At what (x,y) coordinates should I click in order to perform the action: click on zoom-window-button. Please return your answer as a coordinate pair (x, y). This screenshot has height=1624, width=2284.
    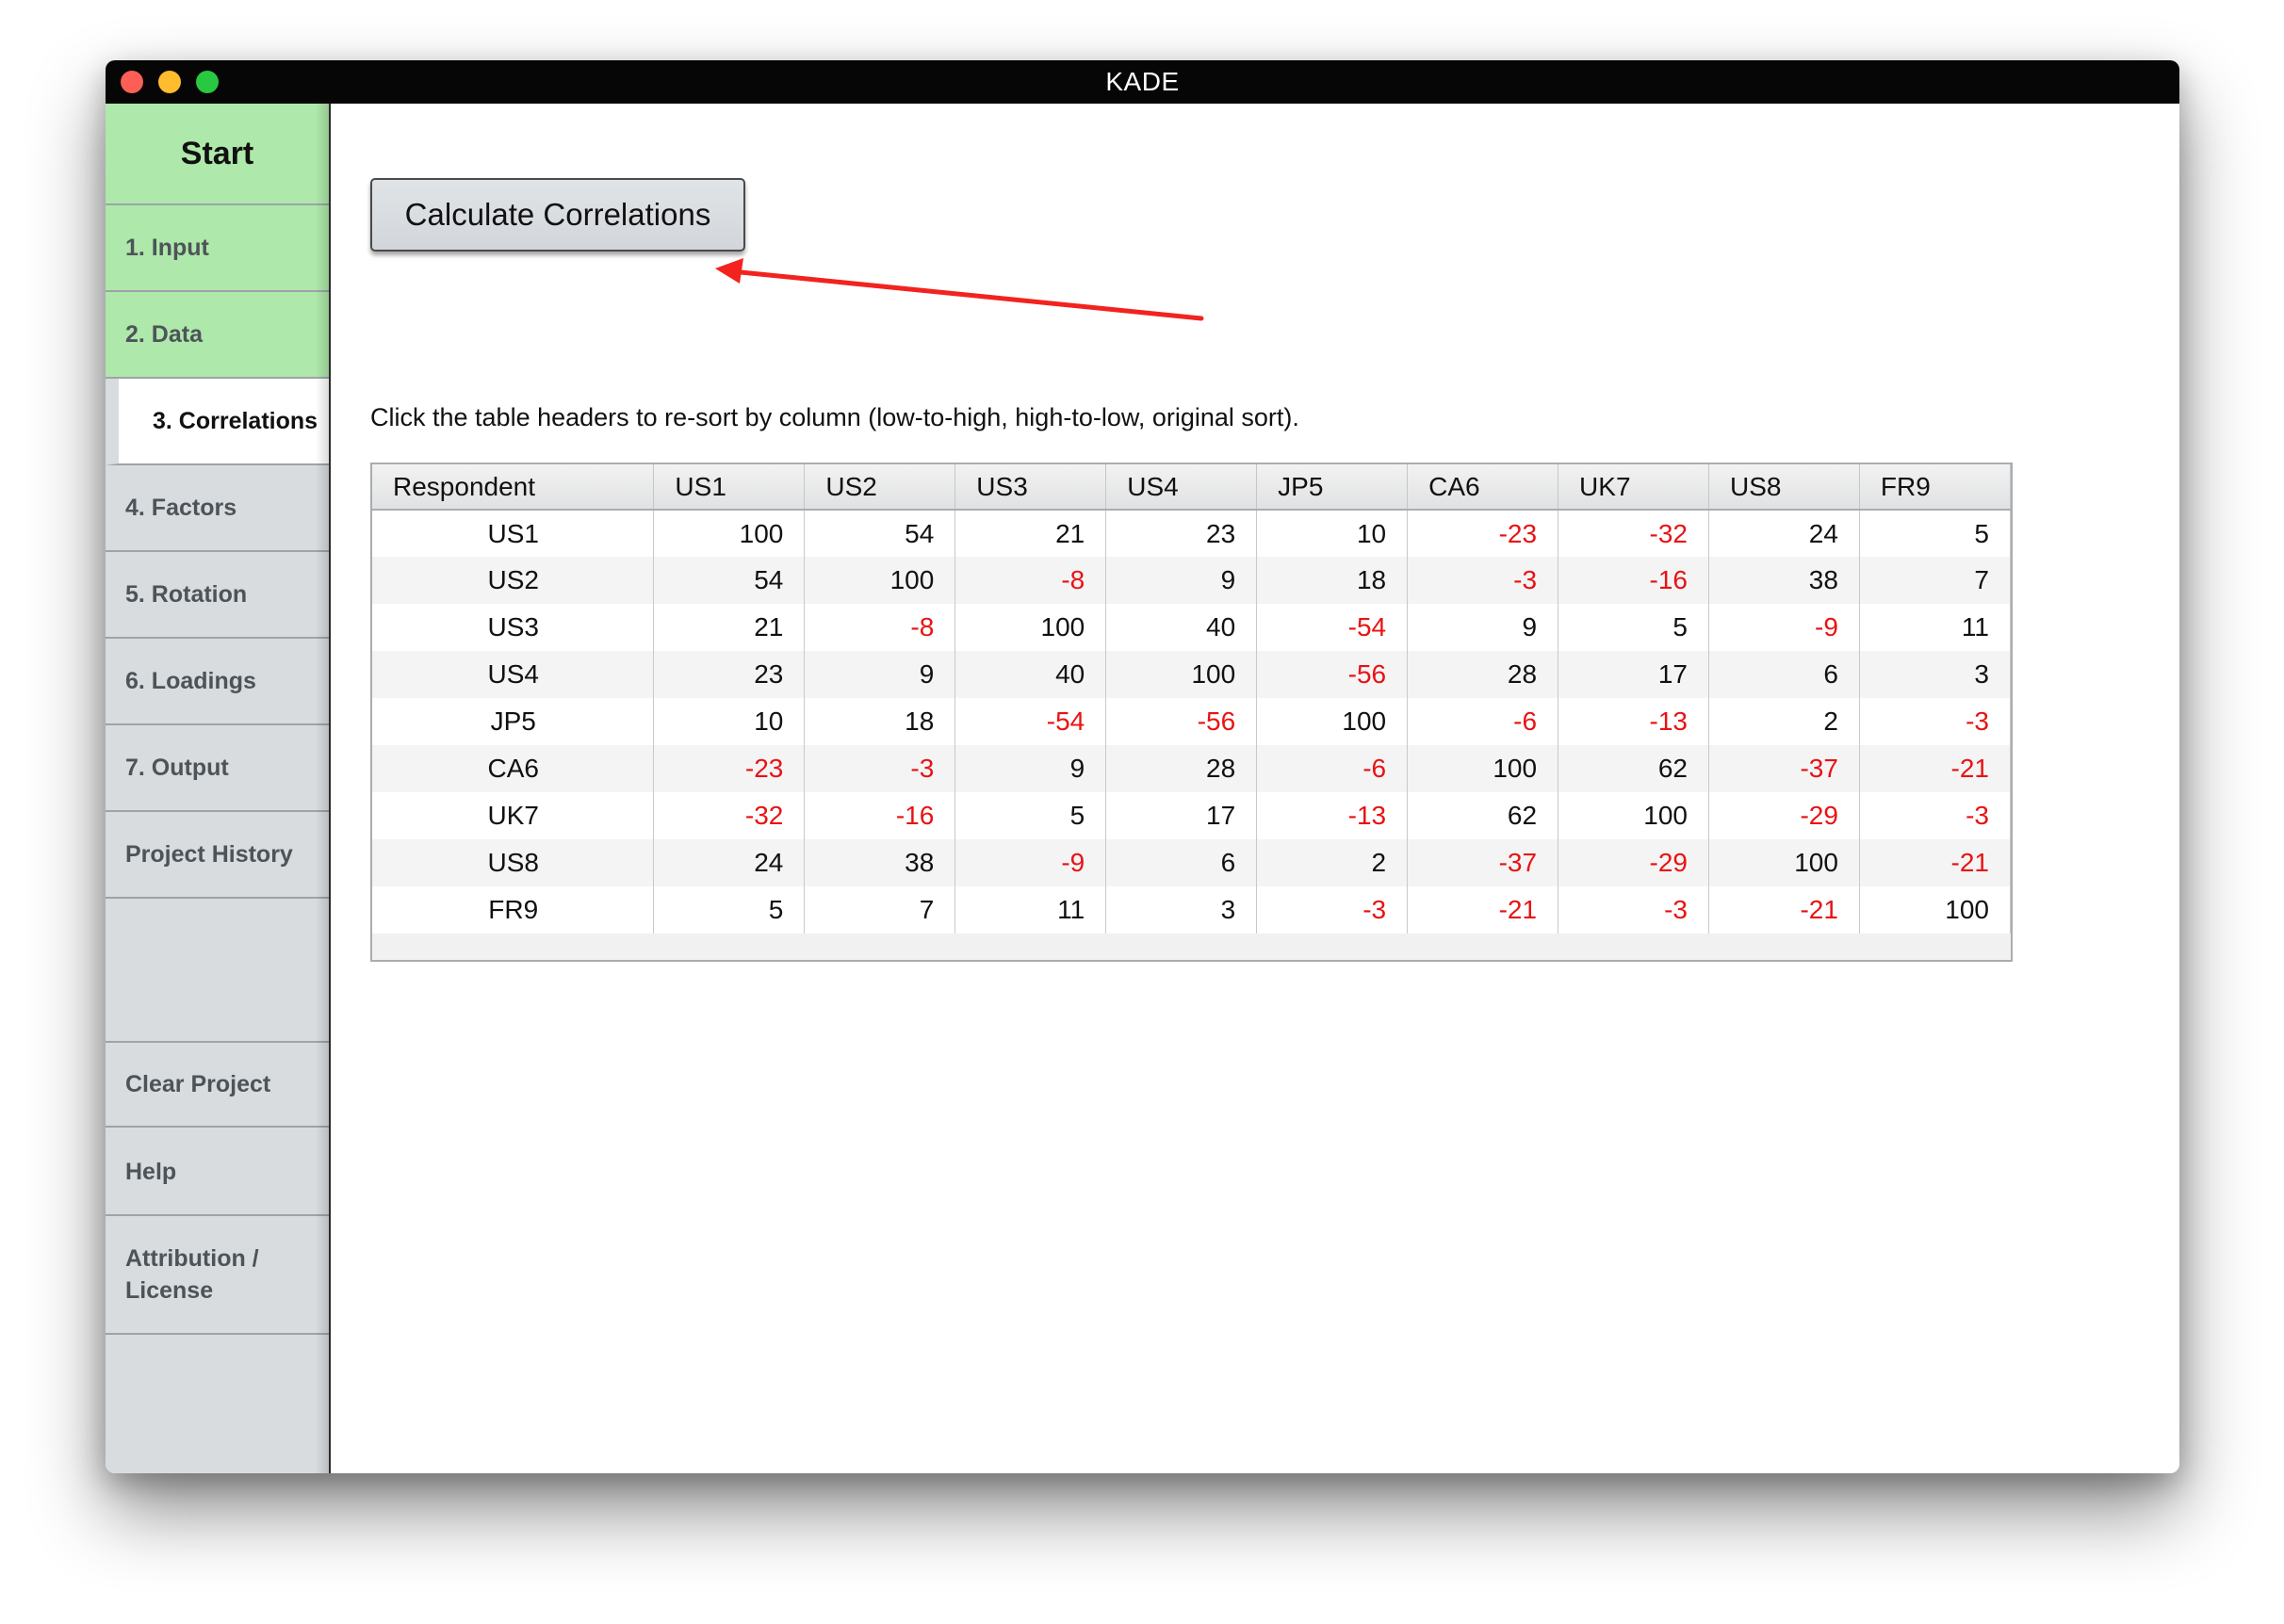
    Looking at the image, I should click on (208, 82).